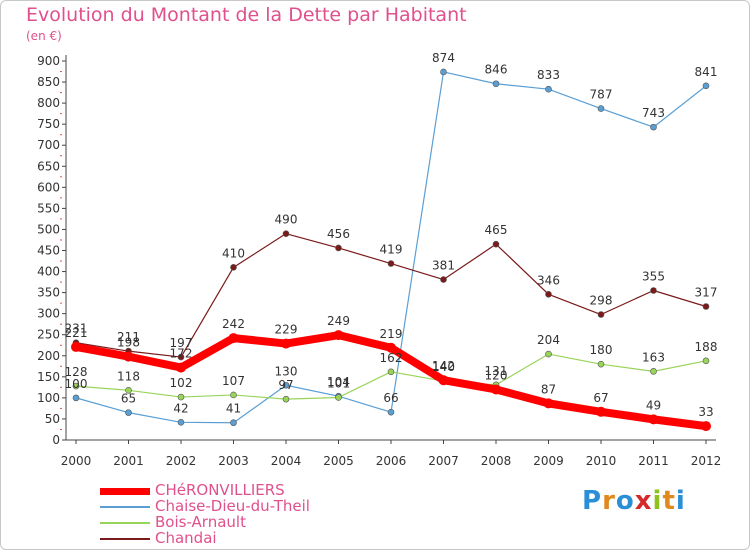 The width and height of the screenshot is (750, 550). Describe the element at coordinates (669, 501) in the screenshot. I see `logo-letter: t` at that location.